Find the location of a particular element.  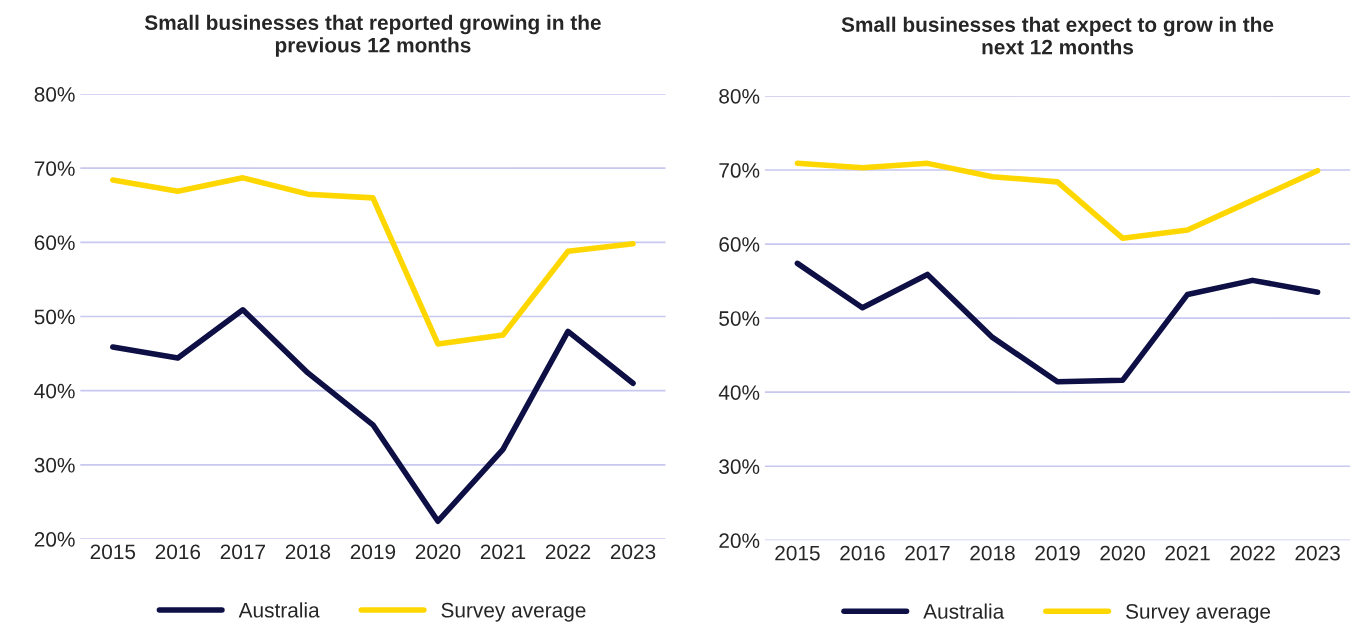

chart-title: Small businesses that reported growing in the previous 12 months is located at coordinates (372, 35).